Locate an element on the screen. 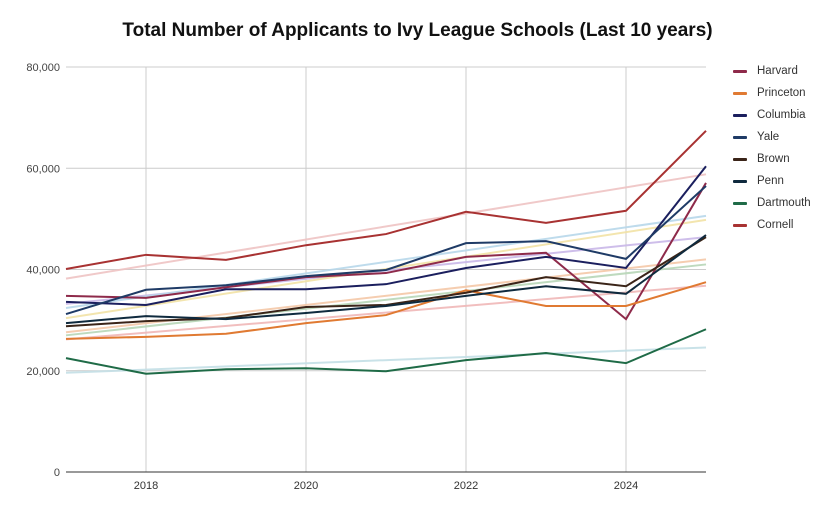 Image resolution: width=835 pixels, height=513 pixels. y-tick-label: 60,000 is located at coordinates (43, 169).